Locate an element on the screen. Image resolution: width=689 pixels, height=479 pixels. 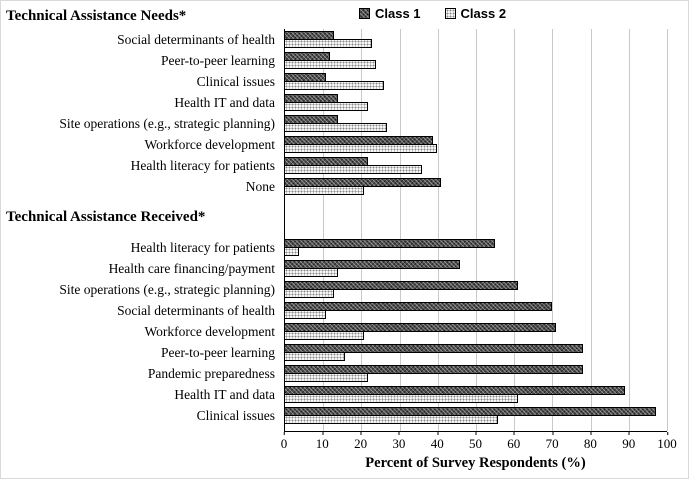
x-tick-label: 90 is located at coordinates (629, 441).